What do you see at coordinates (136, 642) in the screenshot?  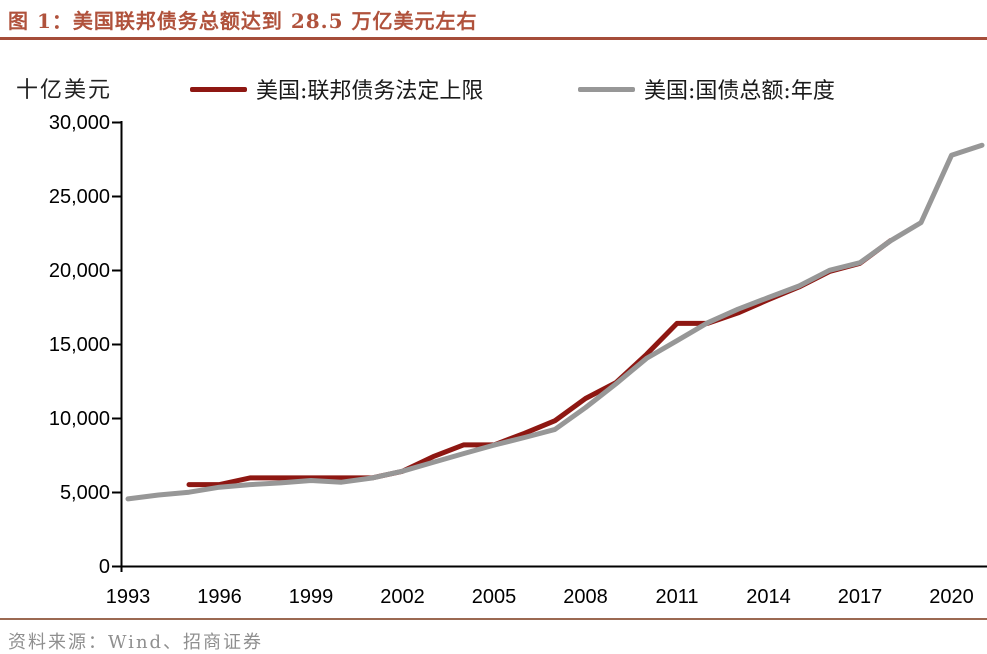 I see `source-text: 资料来源：Wind、招商证券` at bounding box center [136, 642].